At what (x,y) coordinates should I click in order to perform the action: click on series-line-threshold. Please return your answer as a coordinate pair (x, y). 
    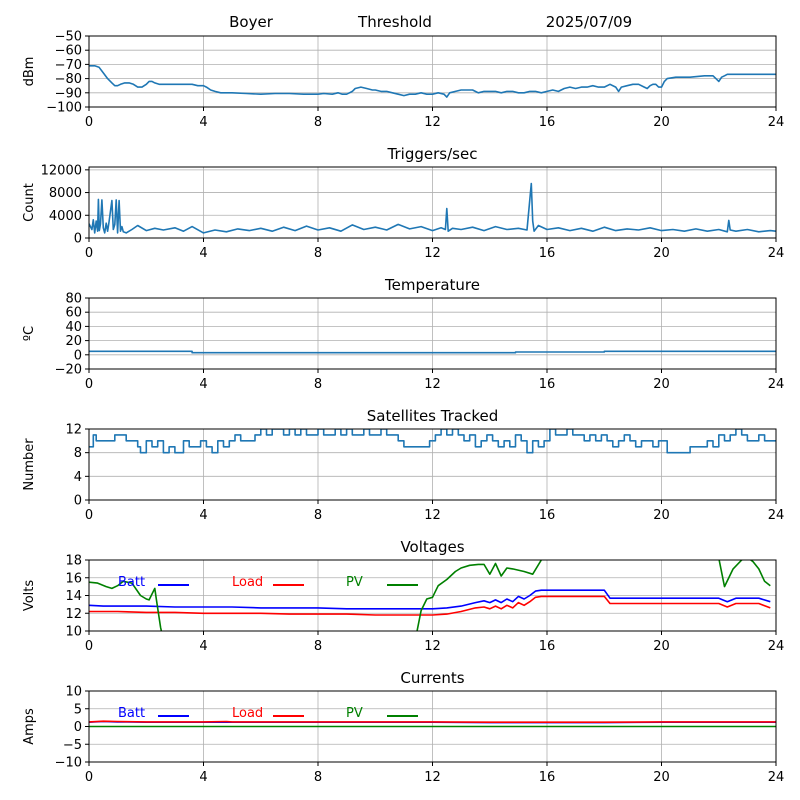
    Looking at the image, I should click on (432, 81).